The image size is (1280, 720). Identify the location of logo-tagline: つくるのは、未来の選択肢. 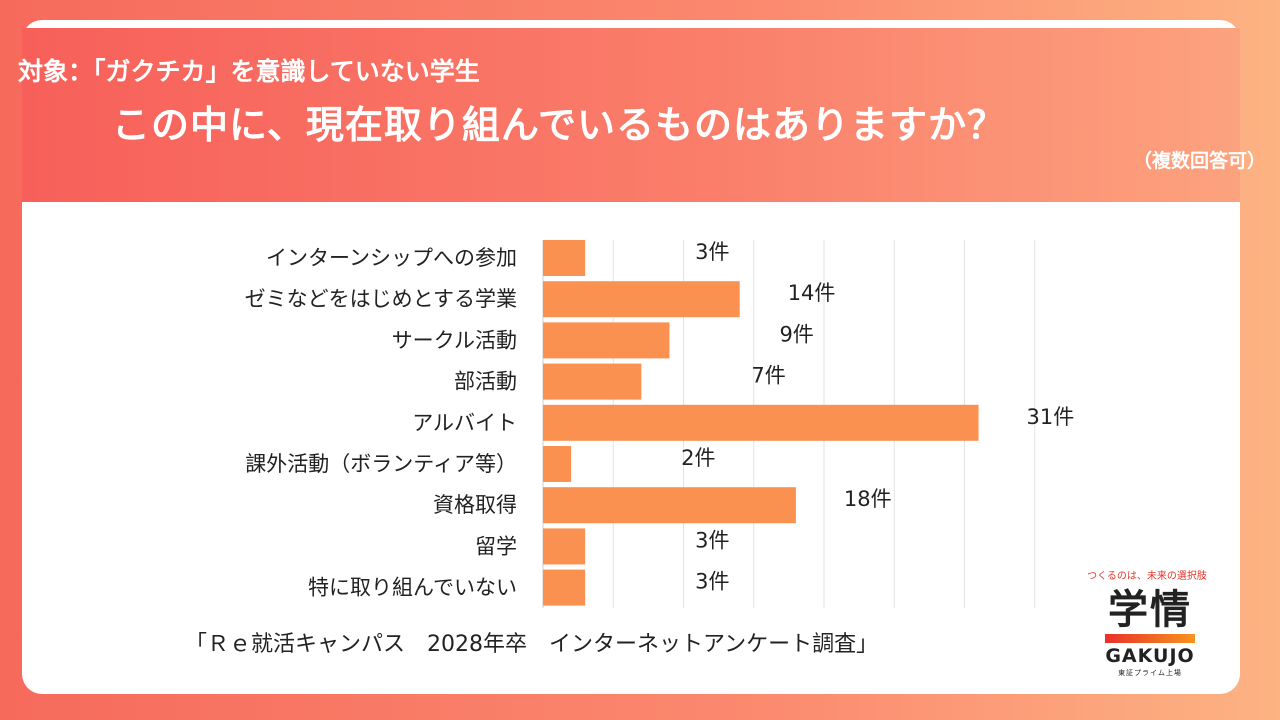
(1147, 576).